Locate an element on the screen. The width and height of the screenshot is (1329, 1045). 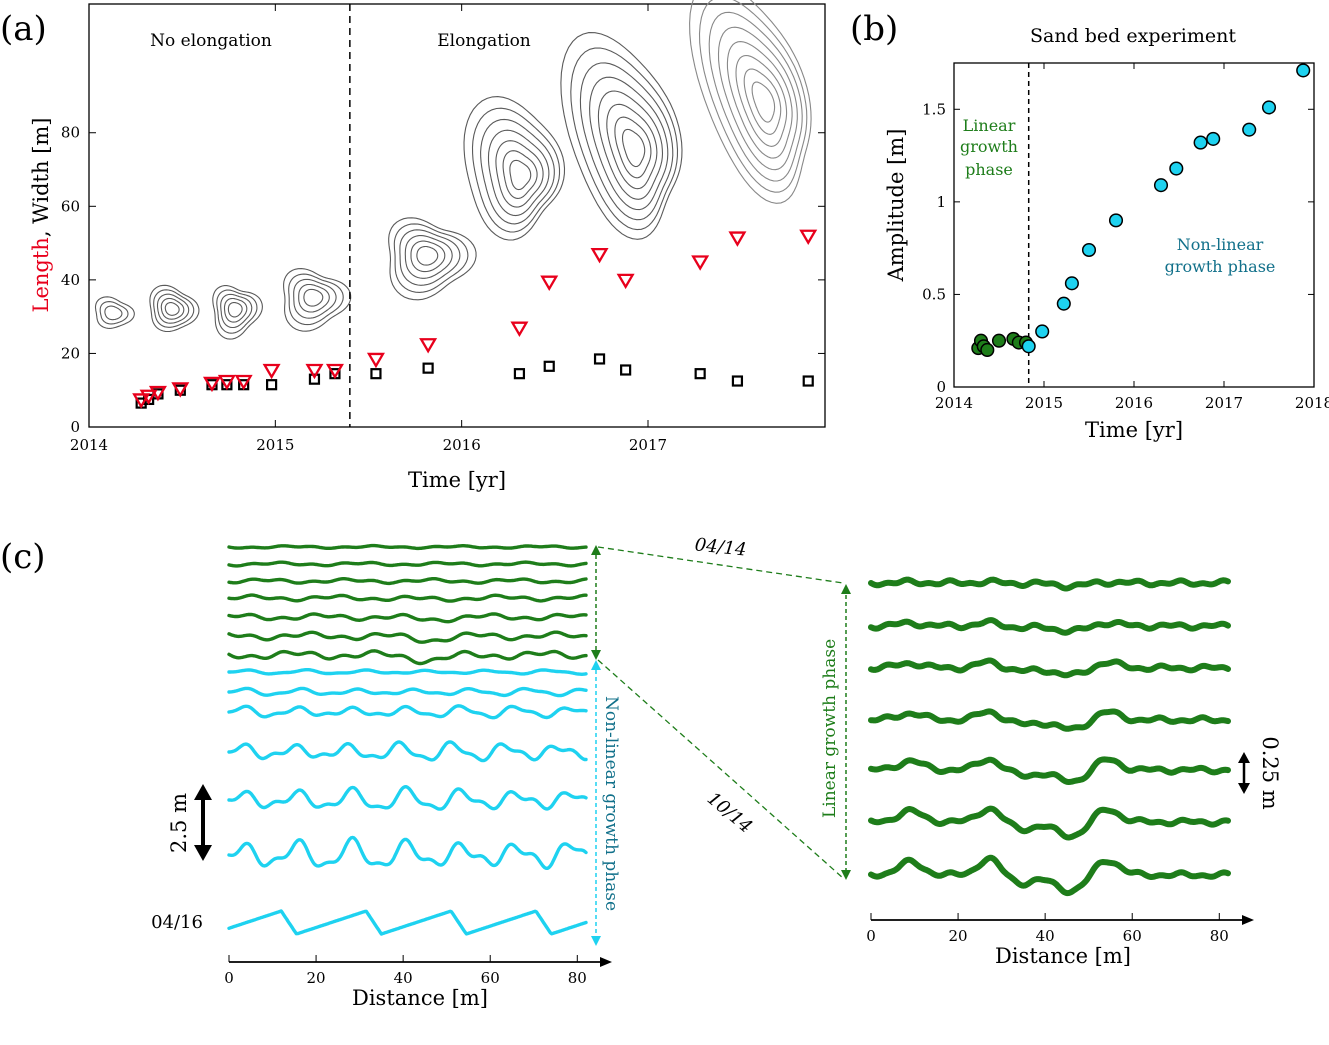
b-xtick-label: 2014 is located at coordinates (954, 403).